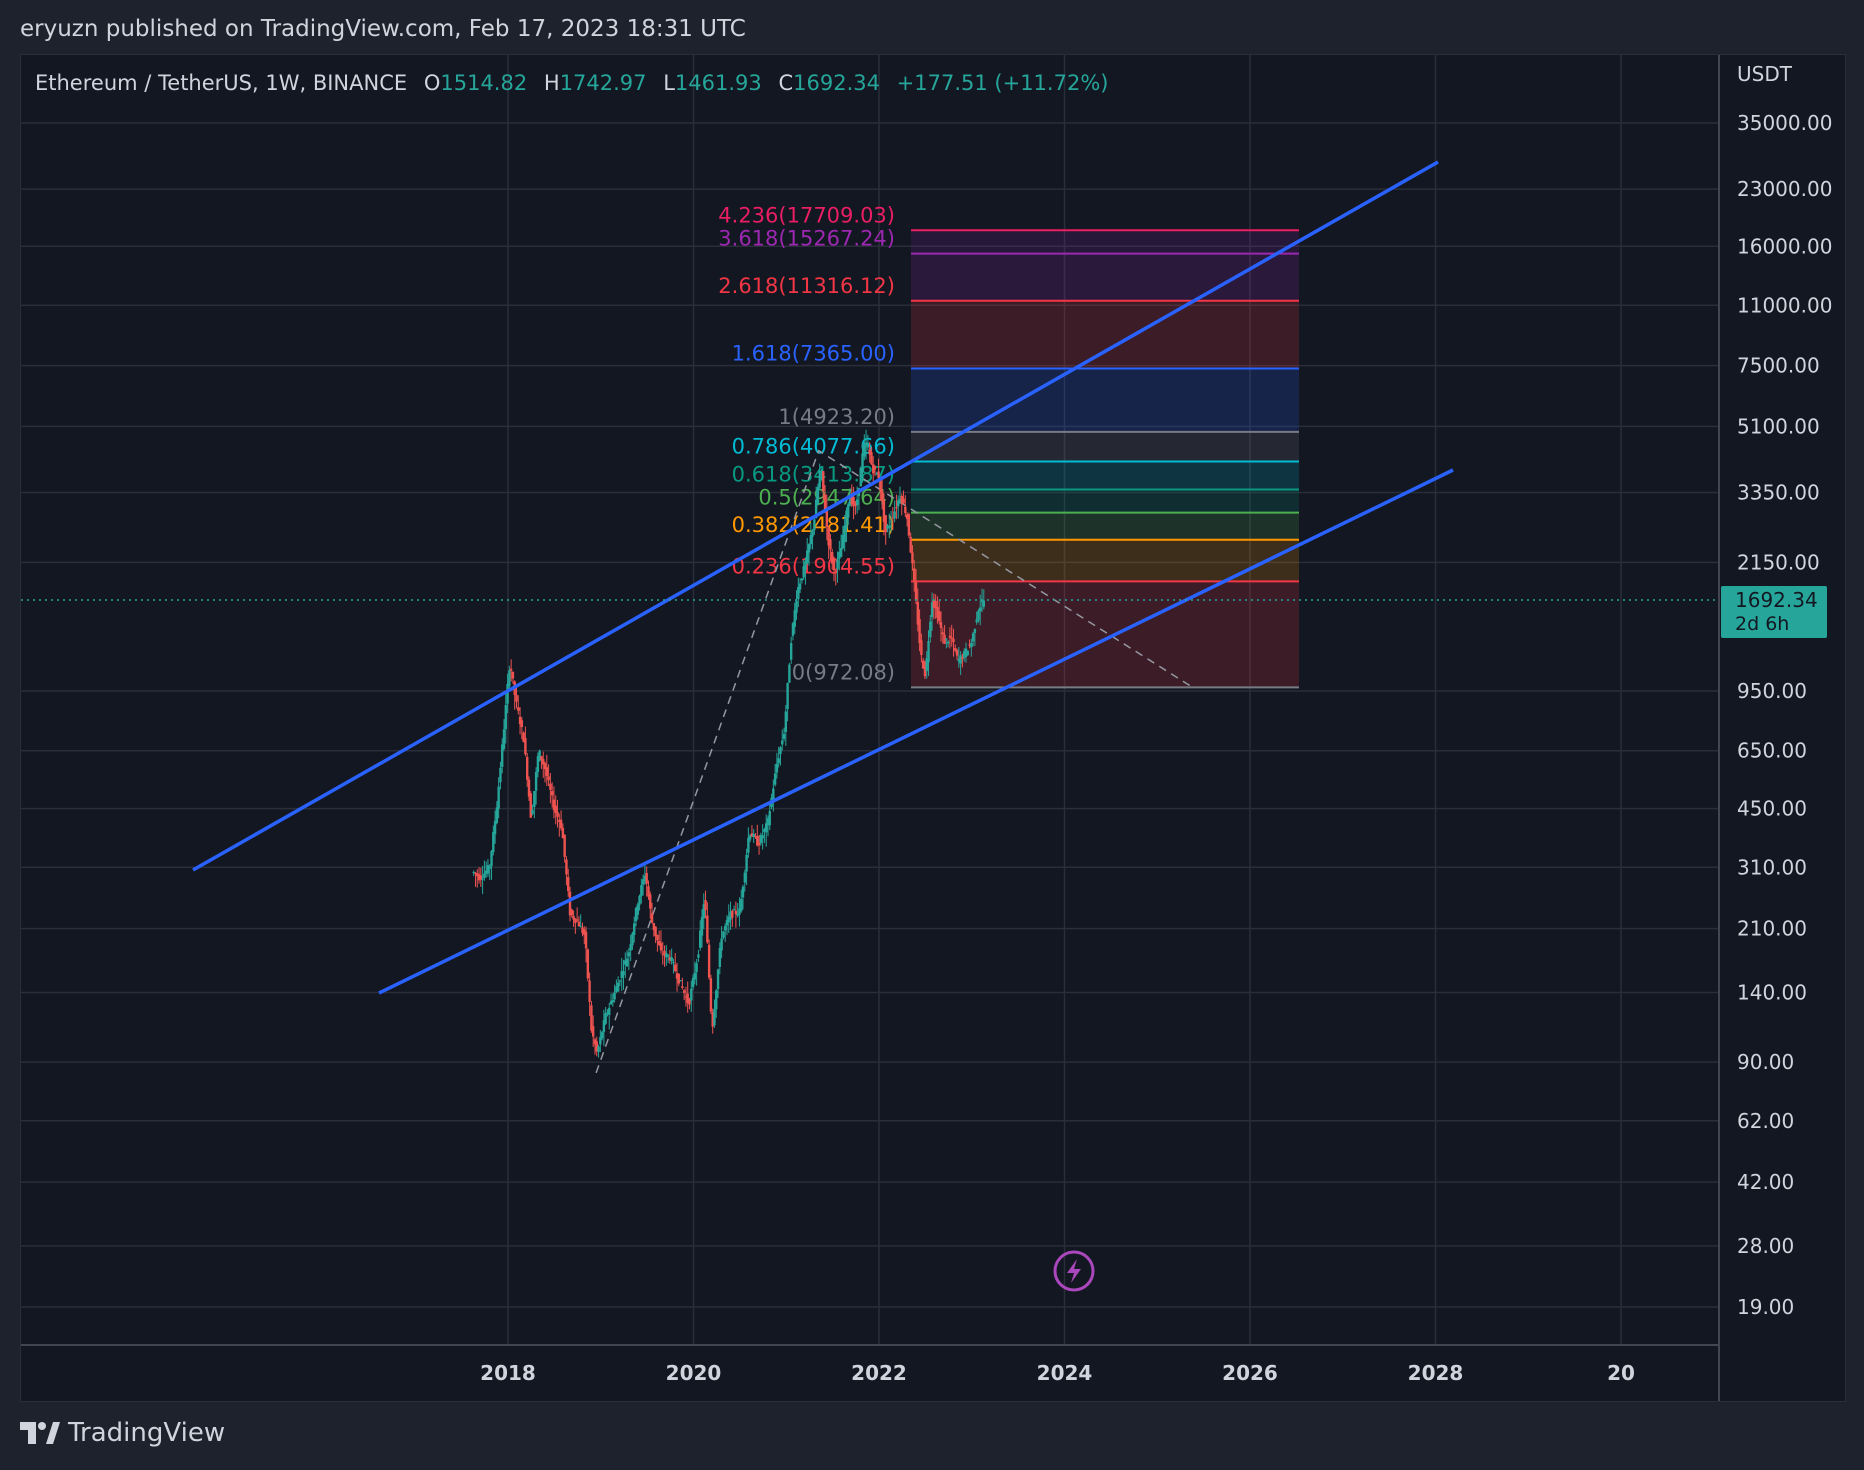 This screenshot has height=1470, width=1864. Describe the element at coordinates (432, 83) in the screenshot. I see `open-label: O` at that location.